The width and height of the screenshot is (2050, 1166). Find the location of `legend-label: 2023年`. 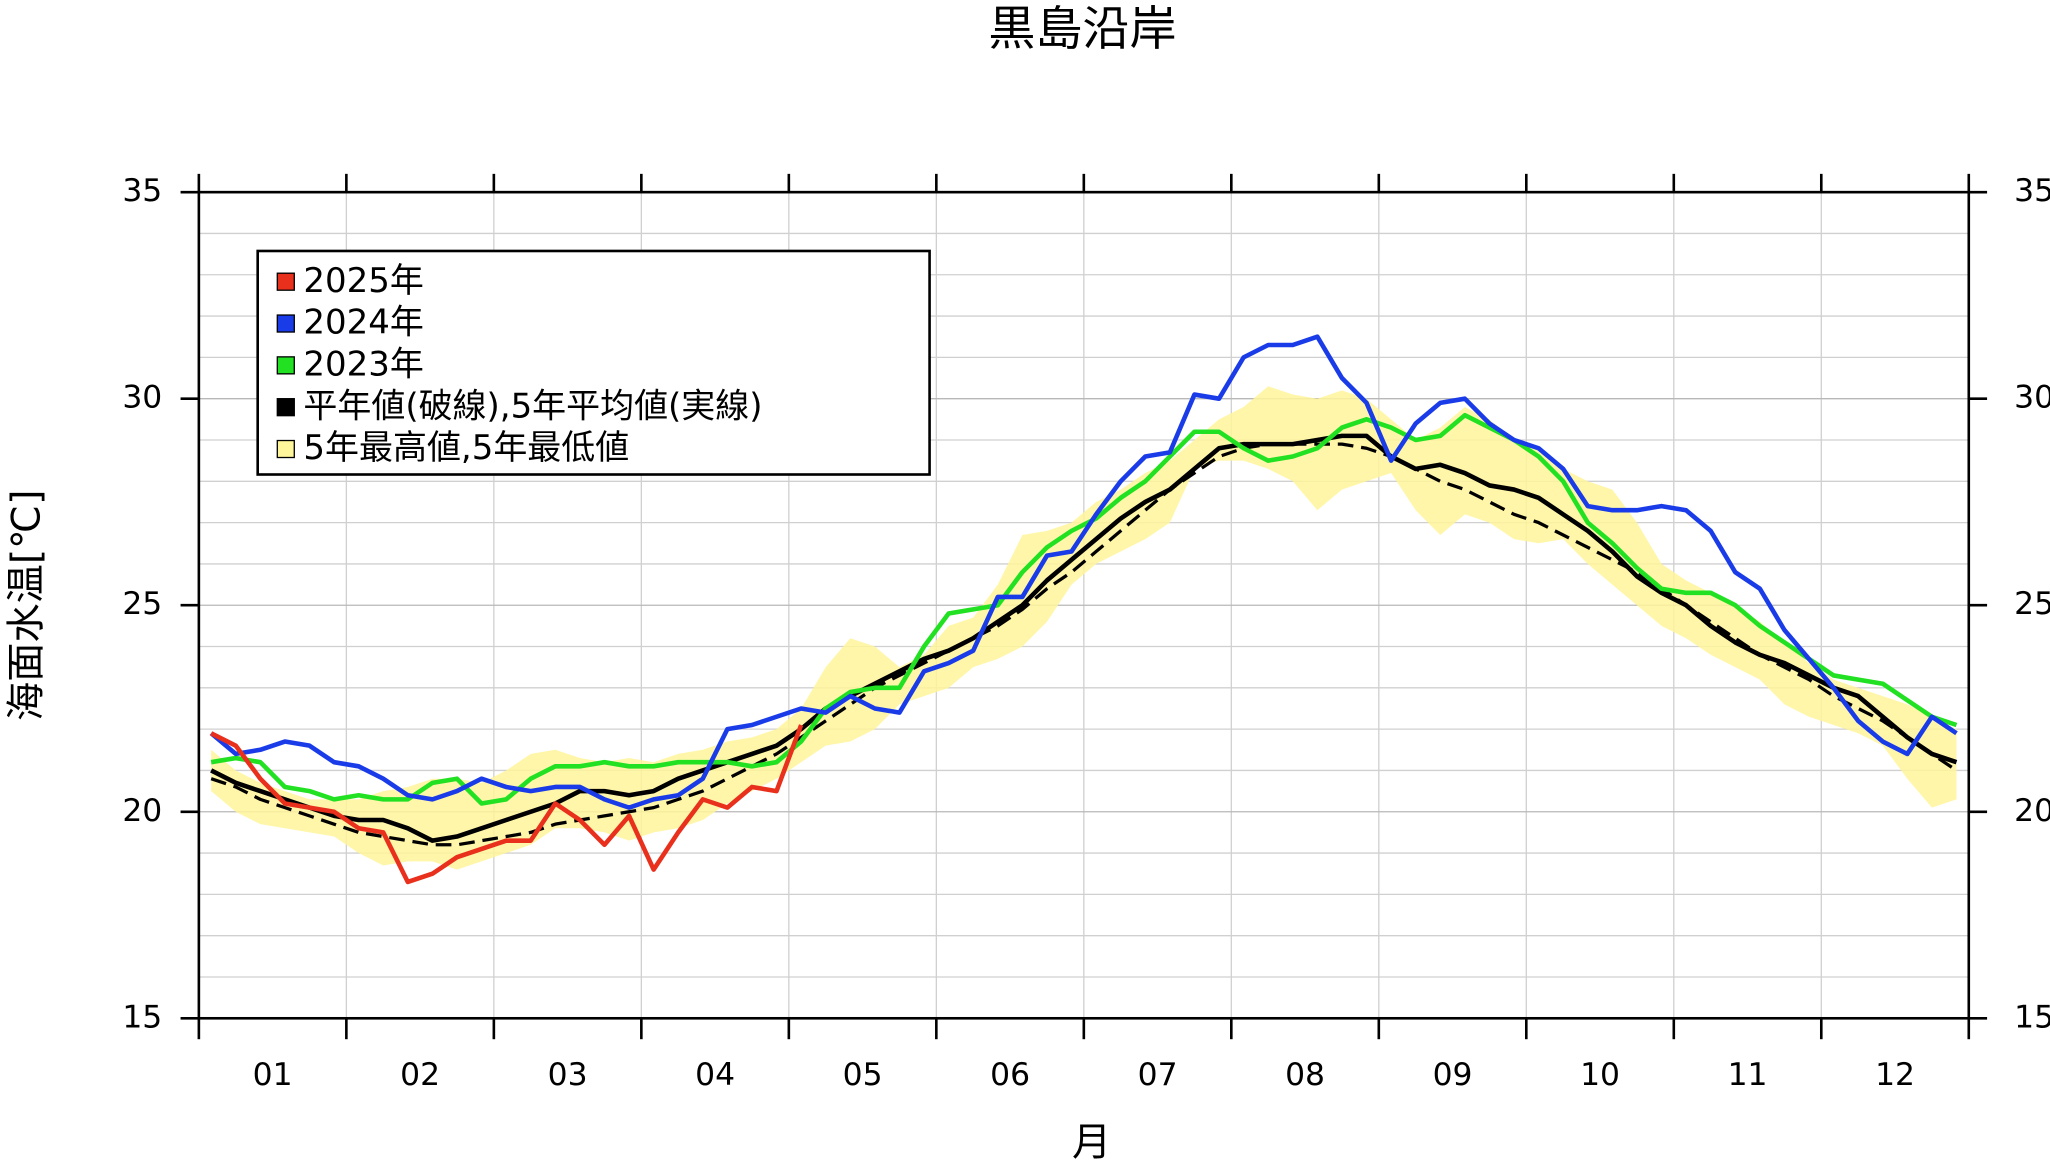

legend-label: 2023年 is located at coordinates (363, 365).